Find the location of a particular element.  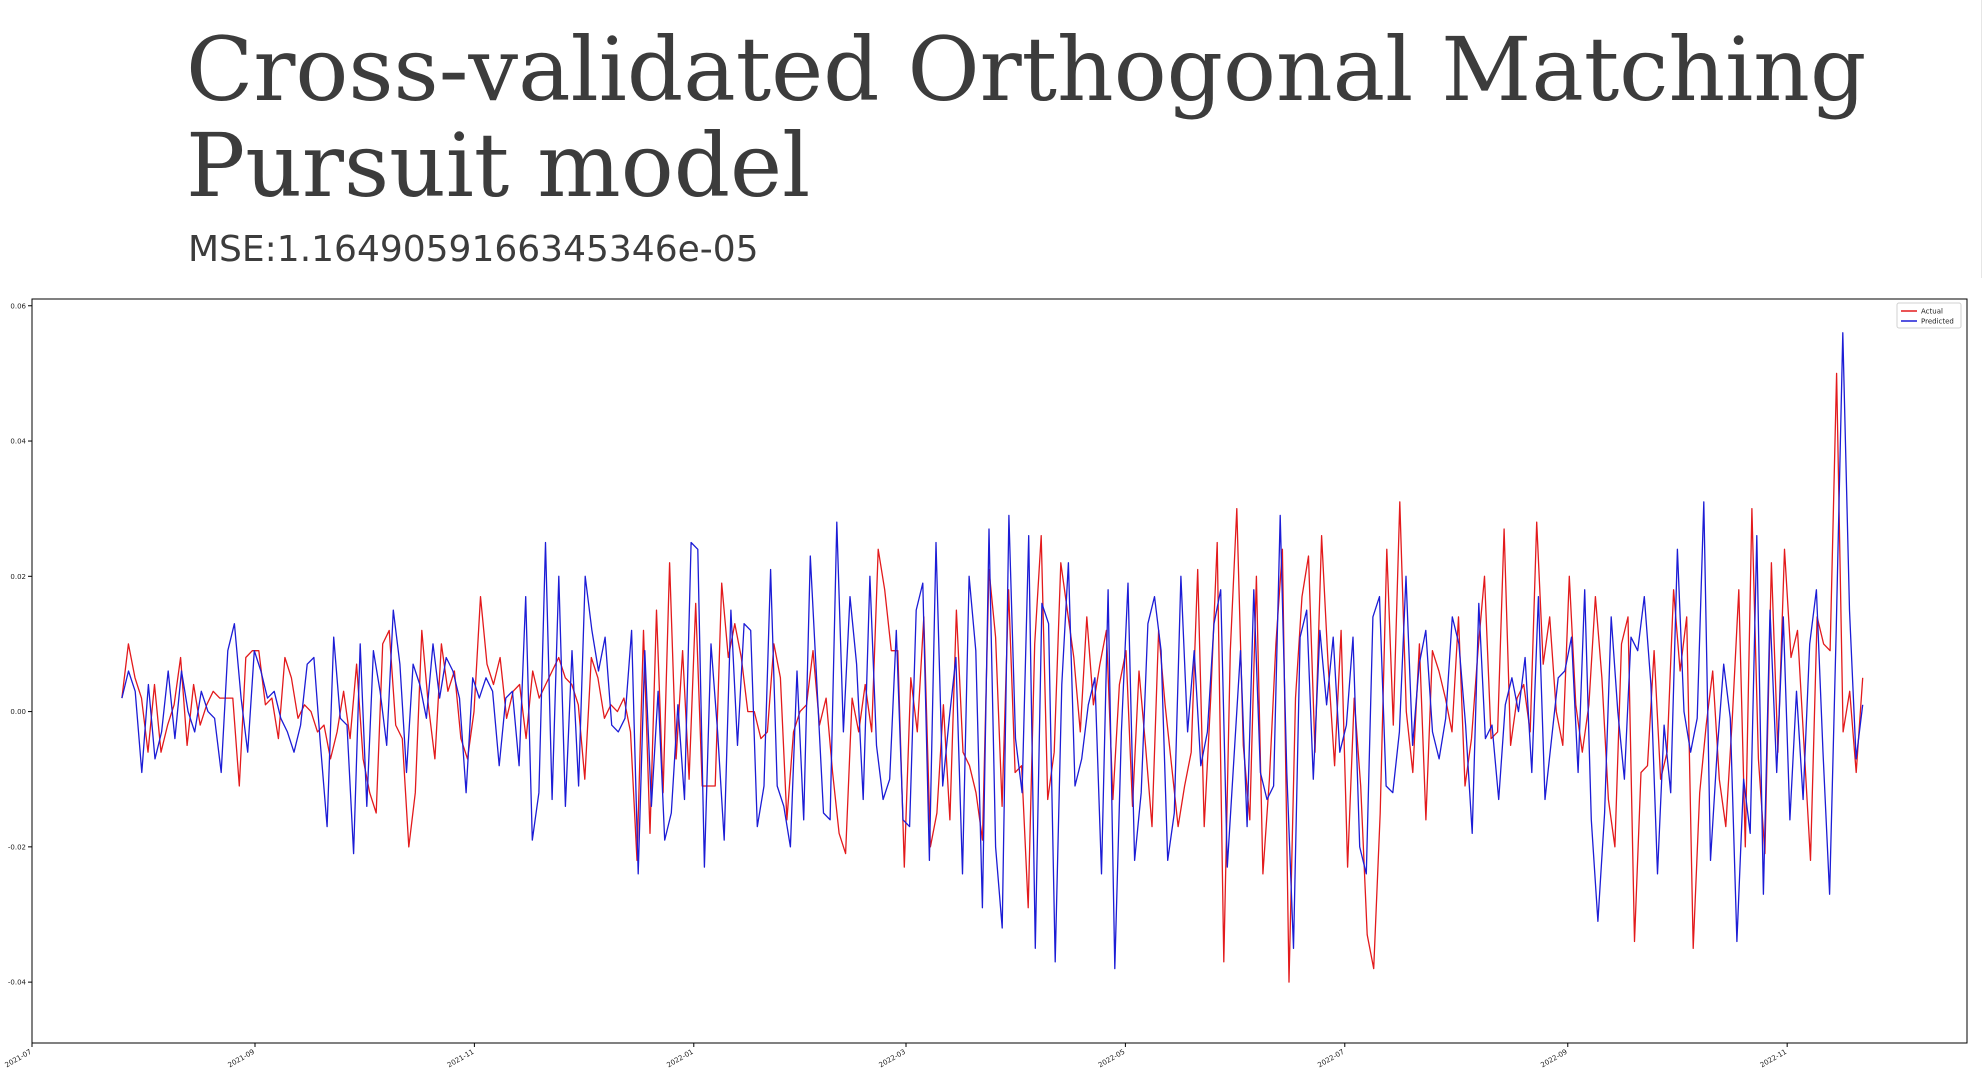

y-tick-label: 0.04 is located at coordinates (18, 442).